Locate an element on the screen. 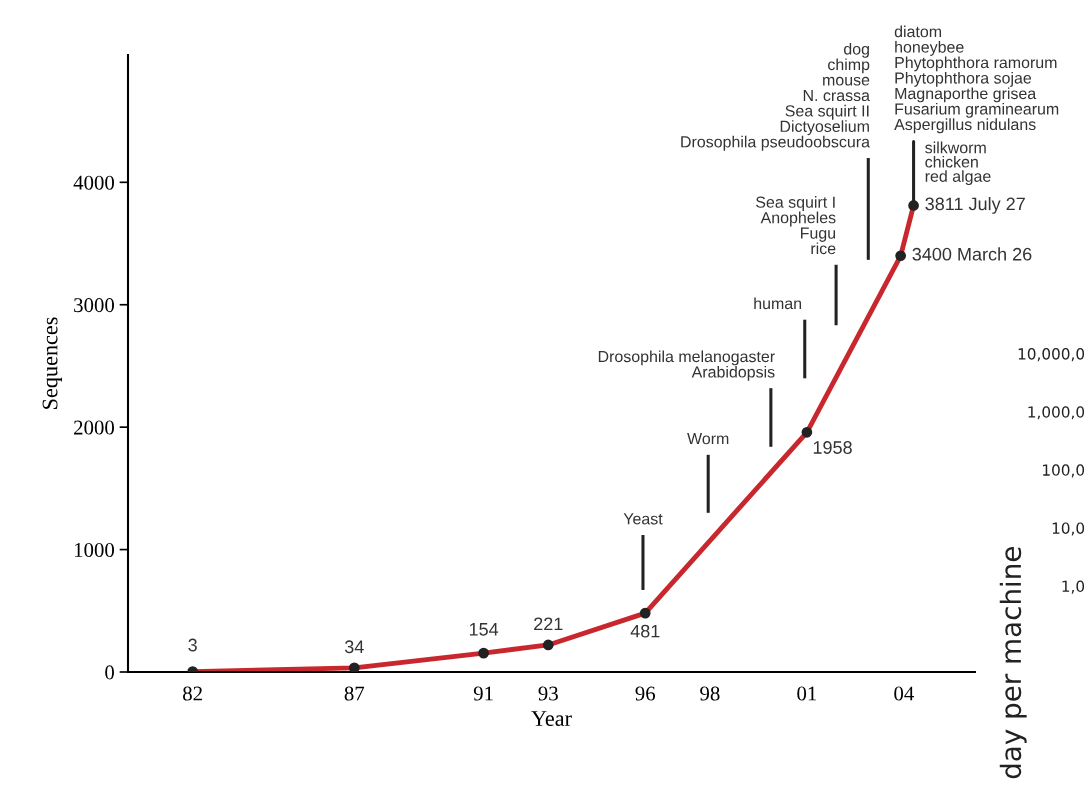  x-tick-label: 96 is located at coordinates (645, 693).